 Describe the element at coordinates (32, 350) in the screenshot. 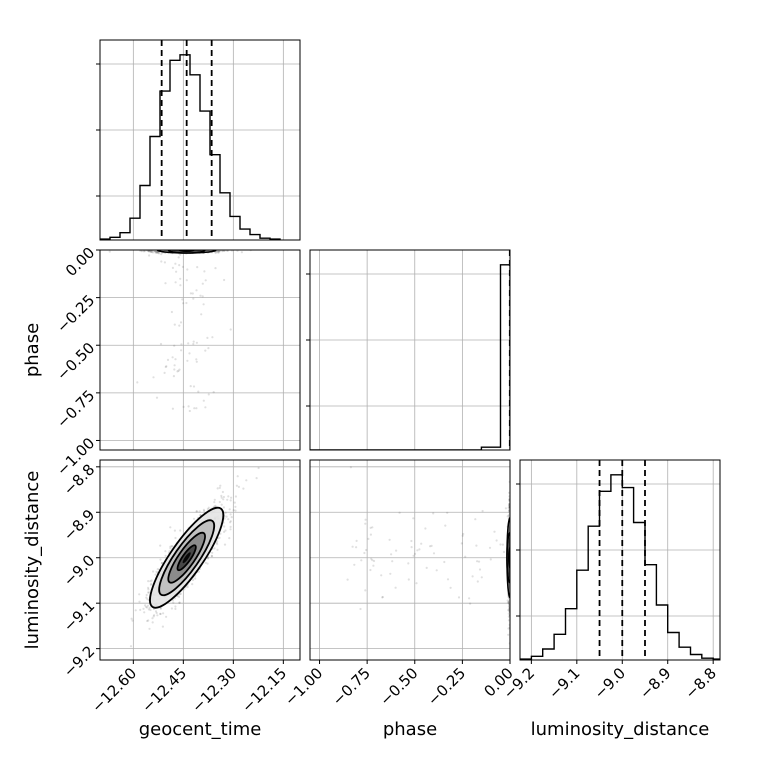

I see `y-axis-label-phase: phase` at that location.